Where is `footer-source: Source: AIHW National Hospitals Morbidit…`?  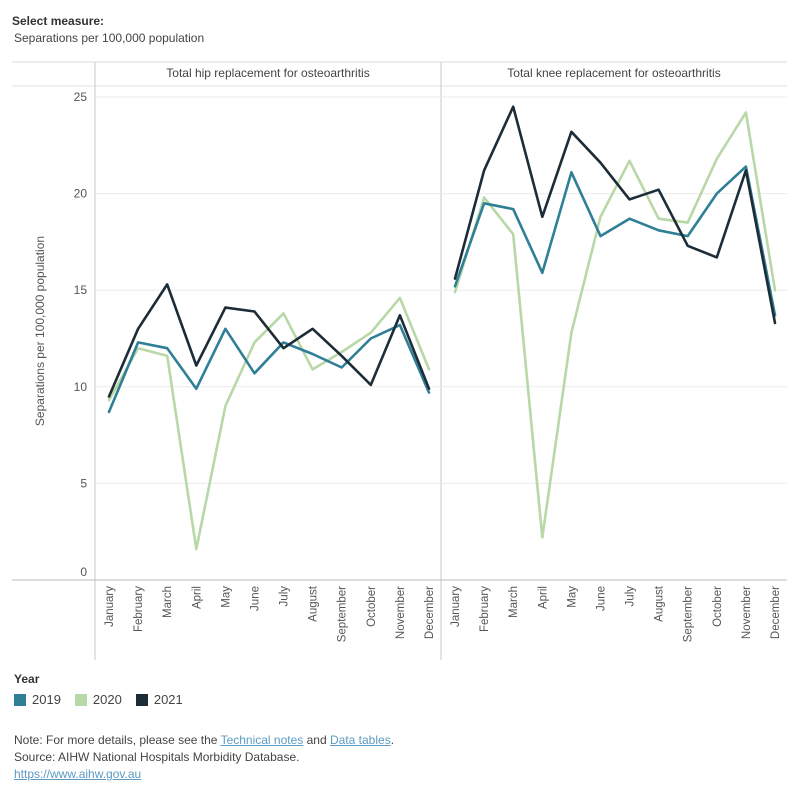
footer-source: Source: AIHW National Hospitals Morbidit… is located at coordinates (157, 757).